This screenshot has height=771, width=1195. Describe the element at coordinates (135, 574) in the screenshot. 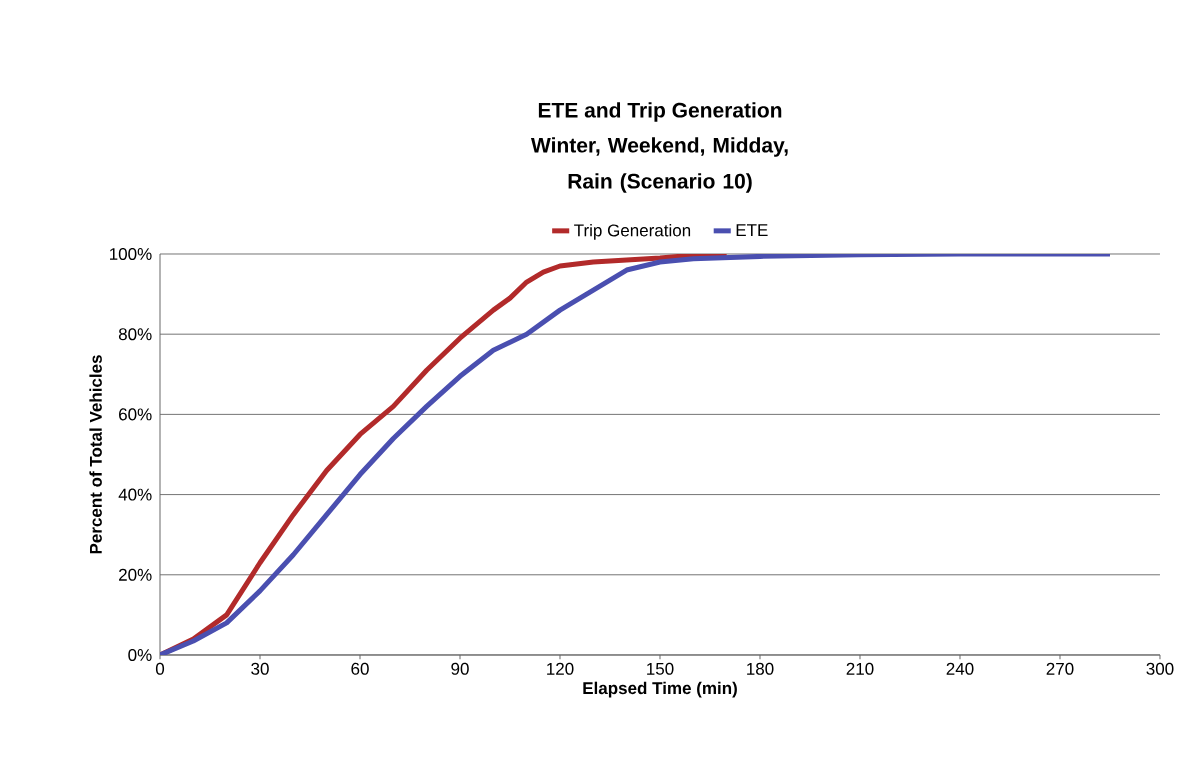

I see `y-tick-label: 20%` at that location.